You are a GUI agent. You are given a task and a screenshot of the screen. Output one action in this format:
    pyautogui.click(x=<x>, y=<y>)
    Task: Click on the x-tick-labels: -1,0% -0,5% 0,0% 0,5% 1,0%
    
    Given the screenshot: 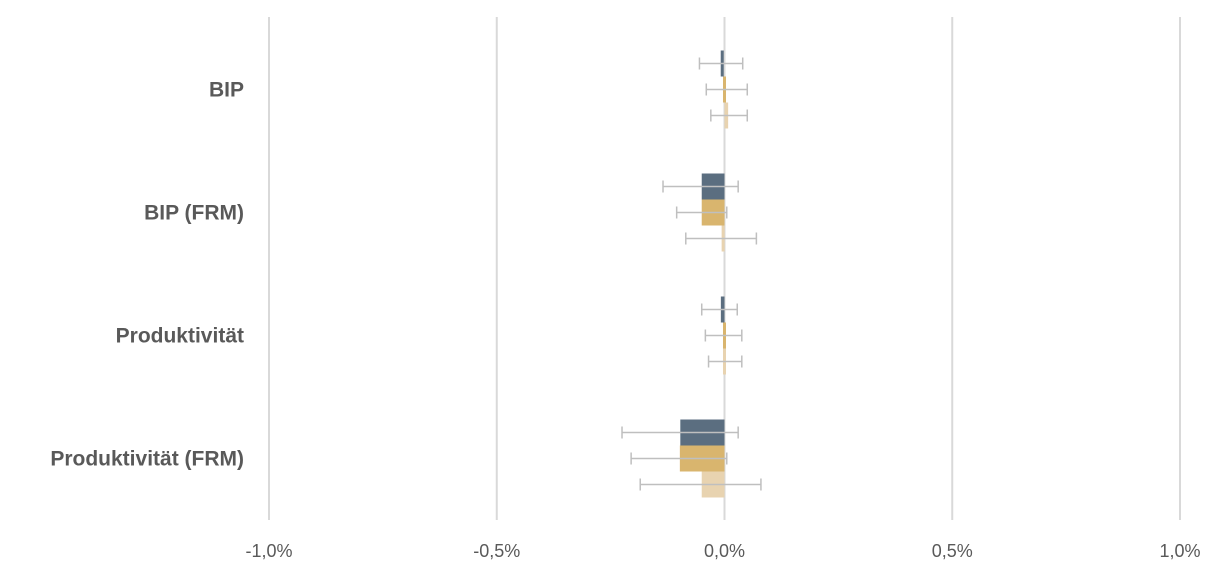 What is the action you would take?
    pyautogui.click(x=722, y=551)
    